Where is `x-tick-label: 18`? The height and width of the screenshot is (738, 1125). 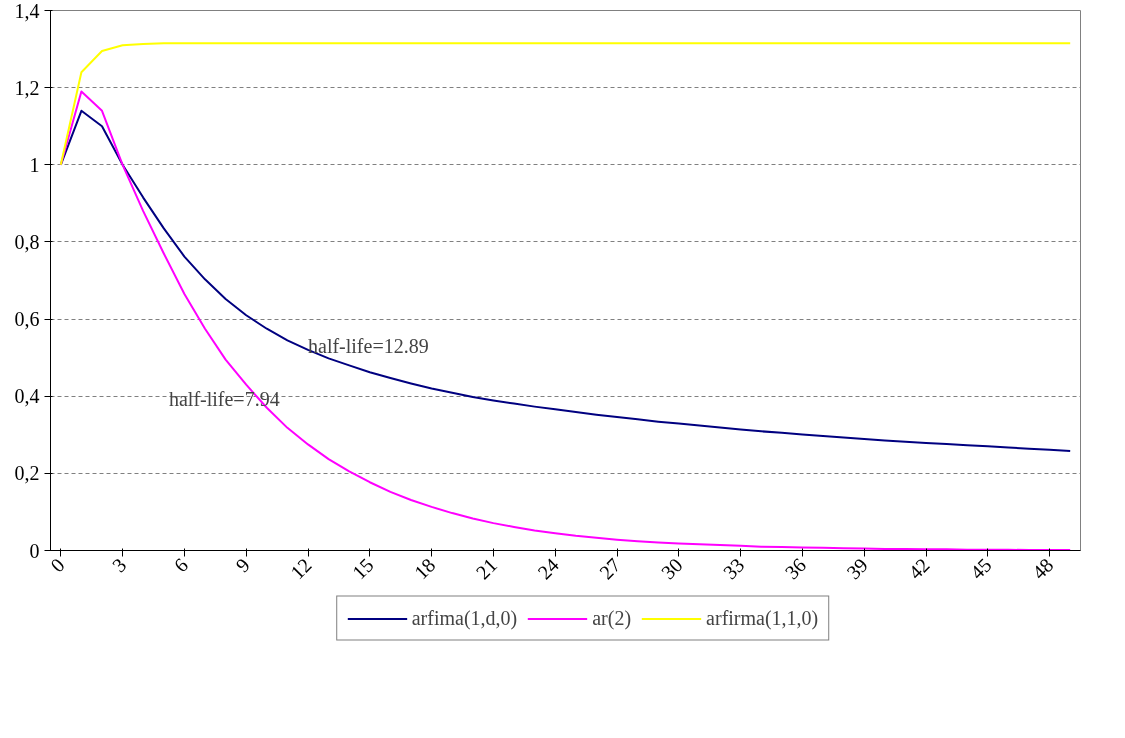 x-tick-label: 18 is located at coordinates (424, 568).